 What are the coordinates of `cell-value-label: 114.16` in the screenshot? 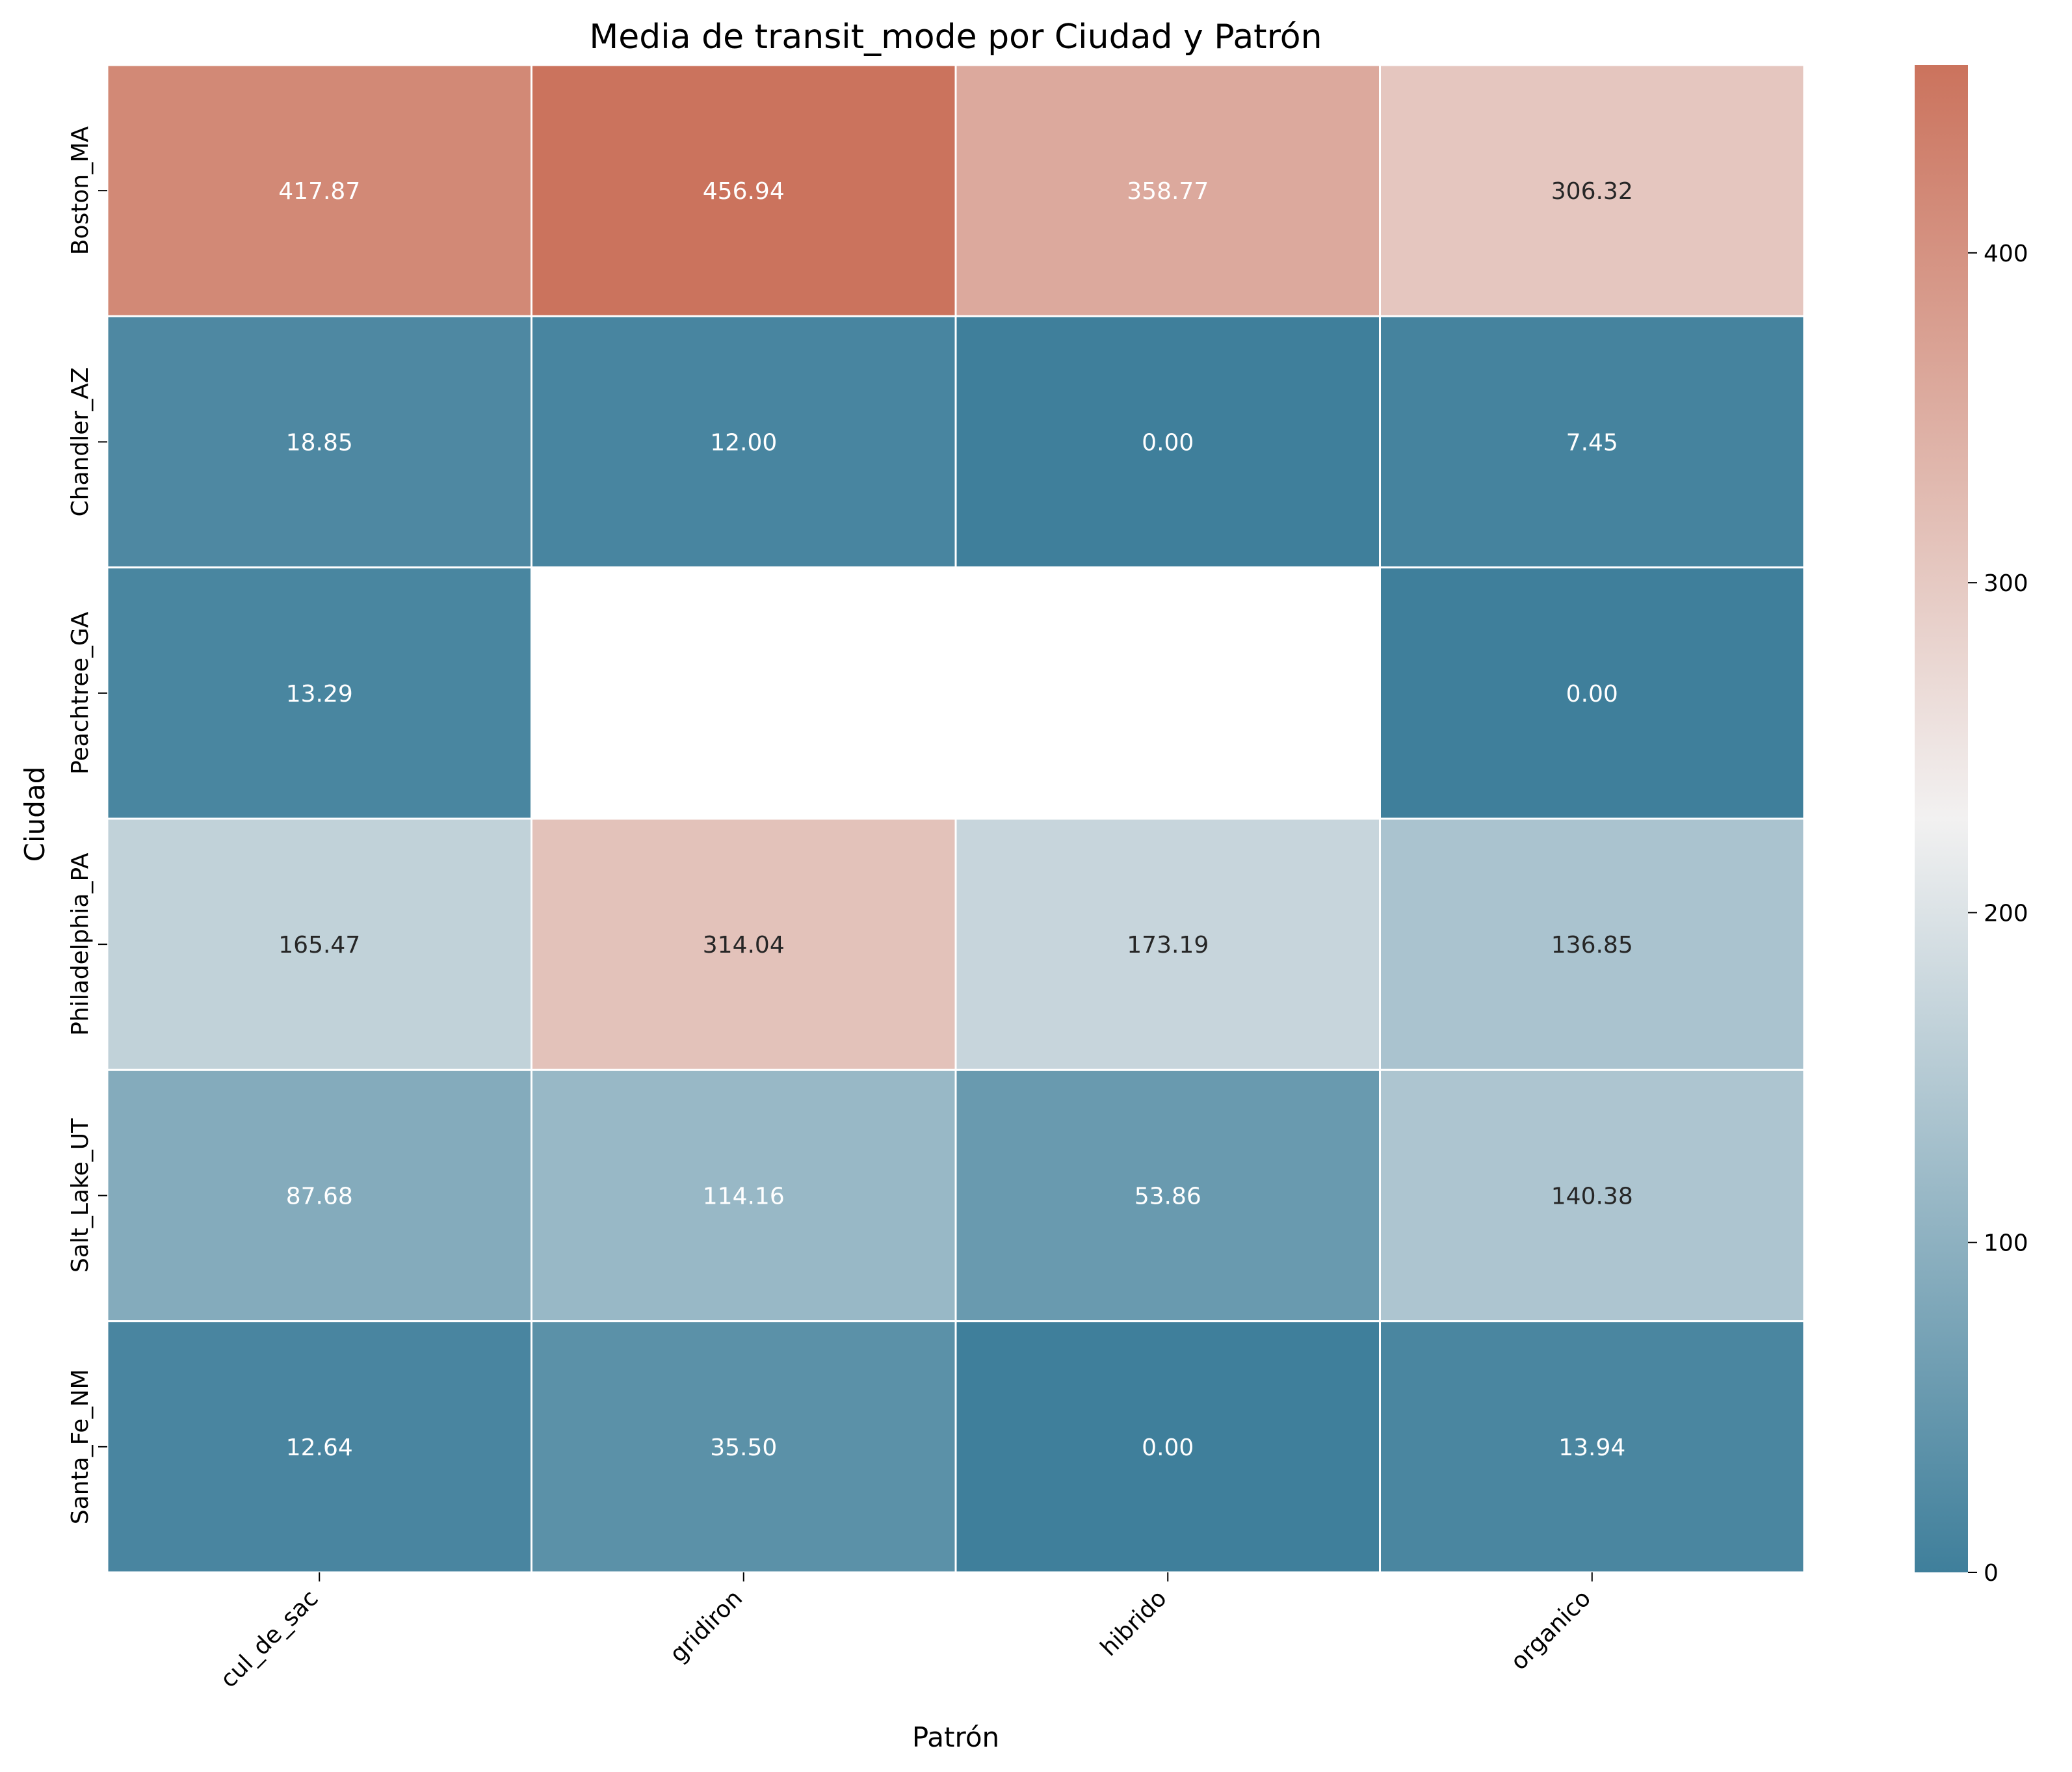 It's located at (744, 1197).